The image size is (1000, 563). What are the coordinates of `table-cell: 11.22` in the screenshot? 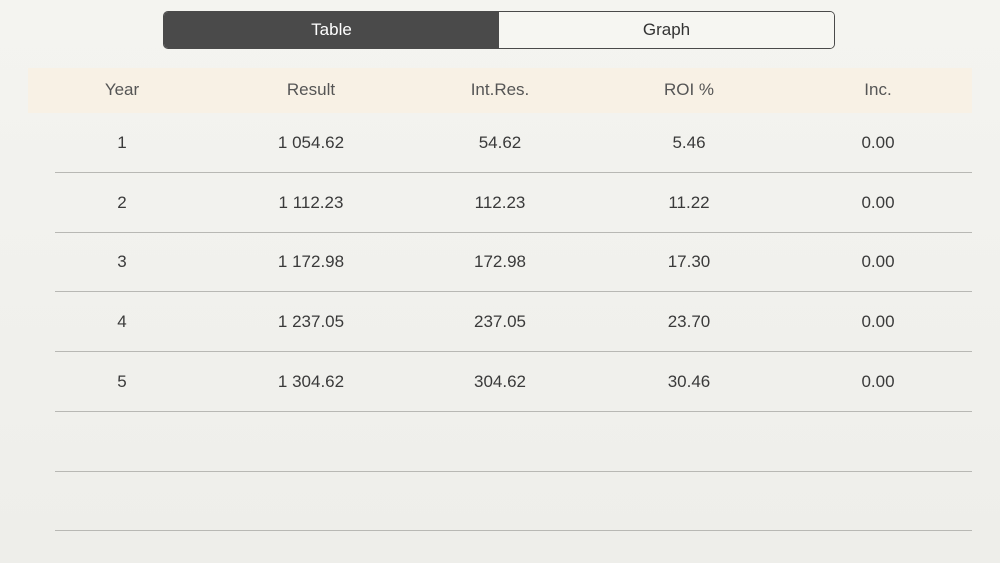 It's located at (689, 202).